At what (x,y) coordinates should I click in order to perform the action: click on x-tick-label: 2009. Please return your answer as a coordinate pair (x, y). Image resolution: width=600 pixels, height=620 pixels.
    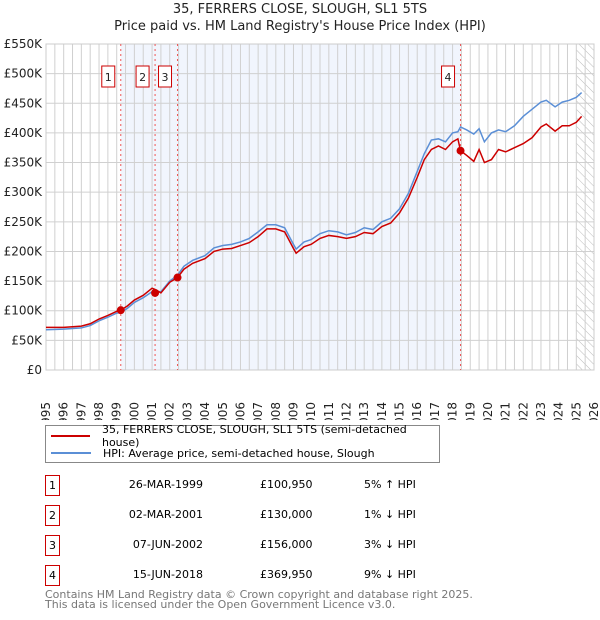
    Looking at the image, I should click on (293, 411).